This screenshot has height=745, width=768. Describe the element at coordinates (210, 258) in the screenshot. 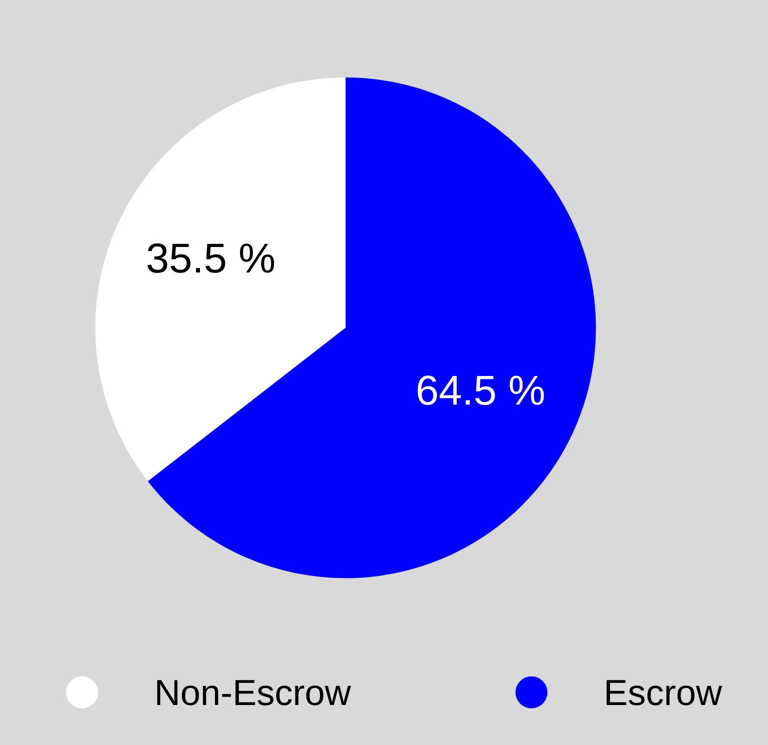

I see `data-label: 35.5 %` at that location.